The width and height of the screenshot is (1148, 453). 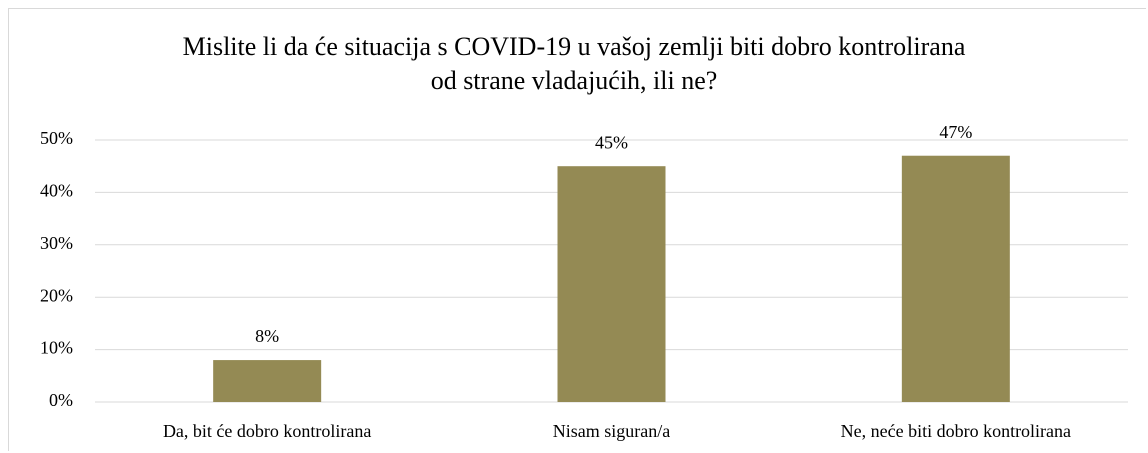 I want to click on x-tick-label: Ne, neće biti dobro kontrolirana, so click(x=956, y=431).